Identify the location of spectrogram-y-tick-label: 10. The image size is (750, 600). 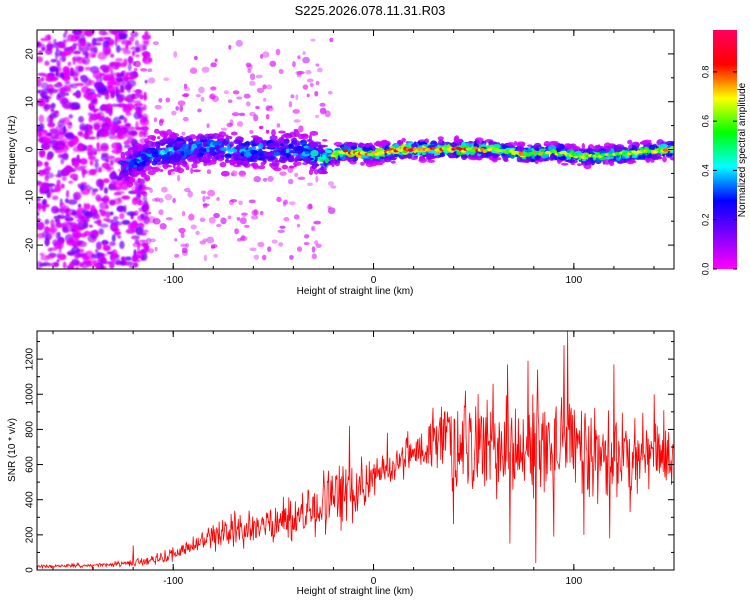
(30, 102).